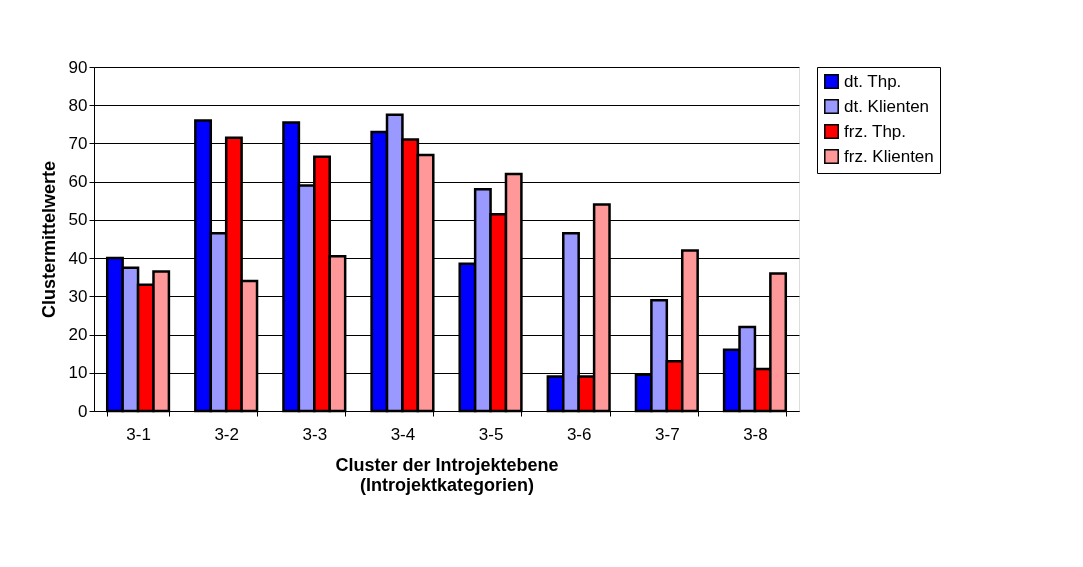  What do you see at coordinates (78, 220) in the screenshot?
I see `y-tick-label: 50` at bounding box center [78, 220].